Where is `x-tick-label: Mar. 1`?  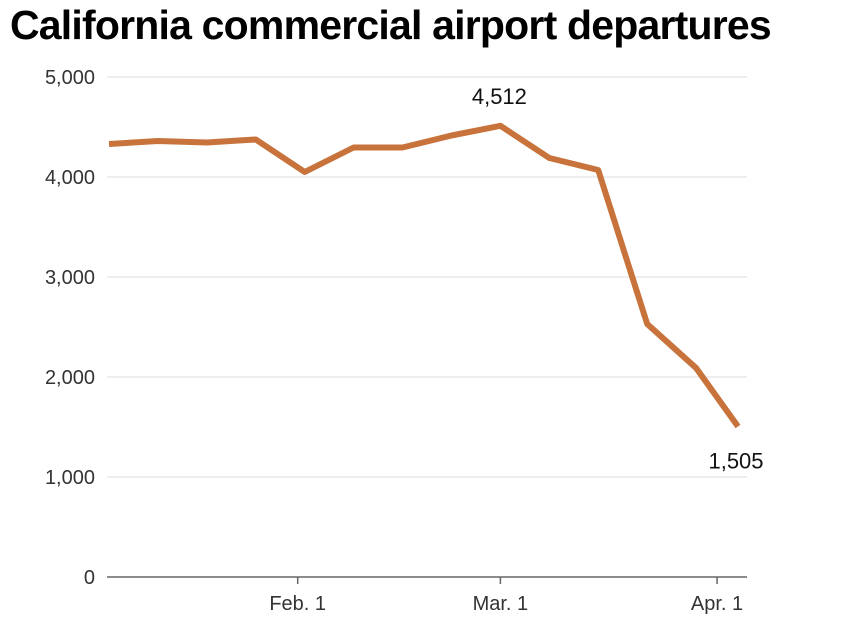 x-tick-label: Mar. 1 is located at coordinates (501, 604).